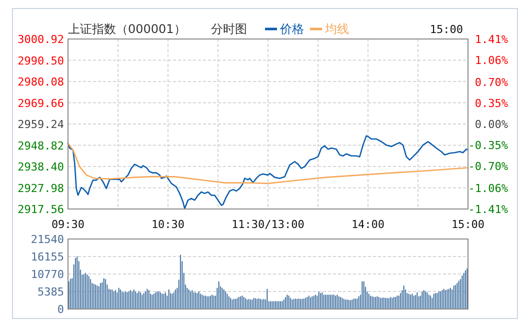 Image resolution: width=527 pixels, height=325 pixels. Describe the element at coordinates (47, 274) in the screenshot. I see `y-tick-label: 10770` at that location.